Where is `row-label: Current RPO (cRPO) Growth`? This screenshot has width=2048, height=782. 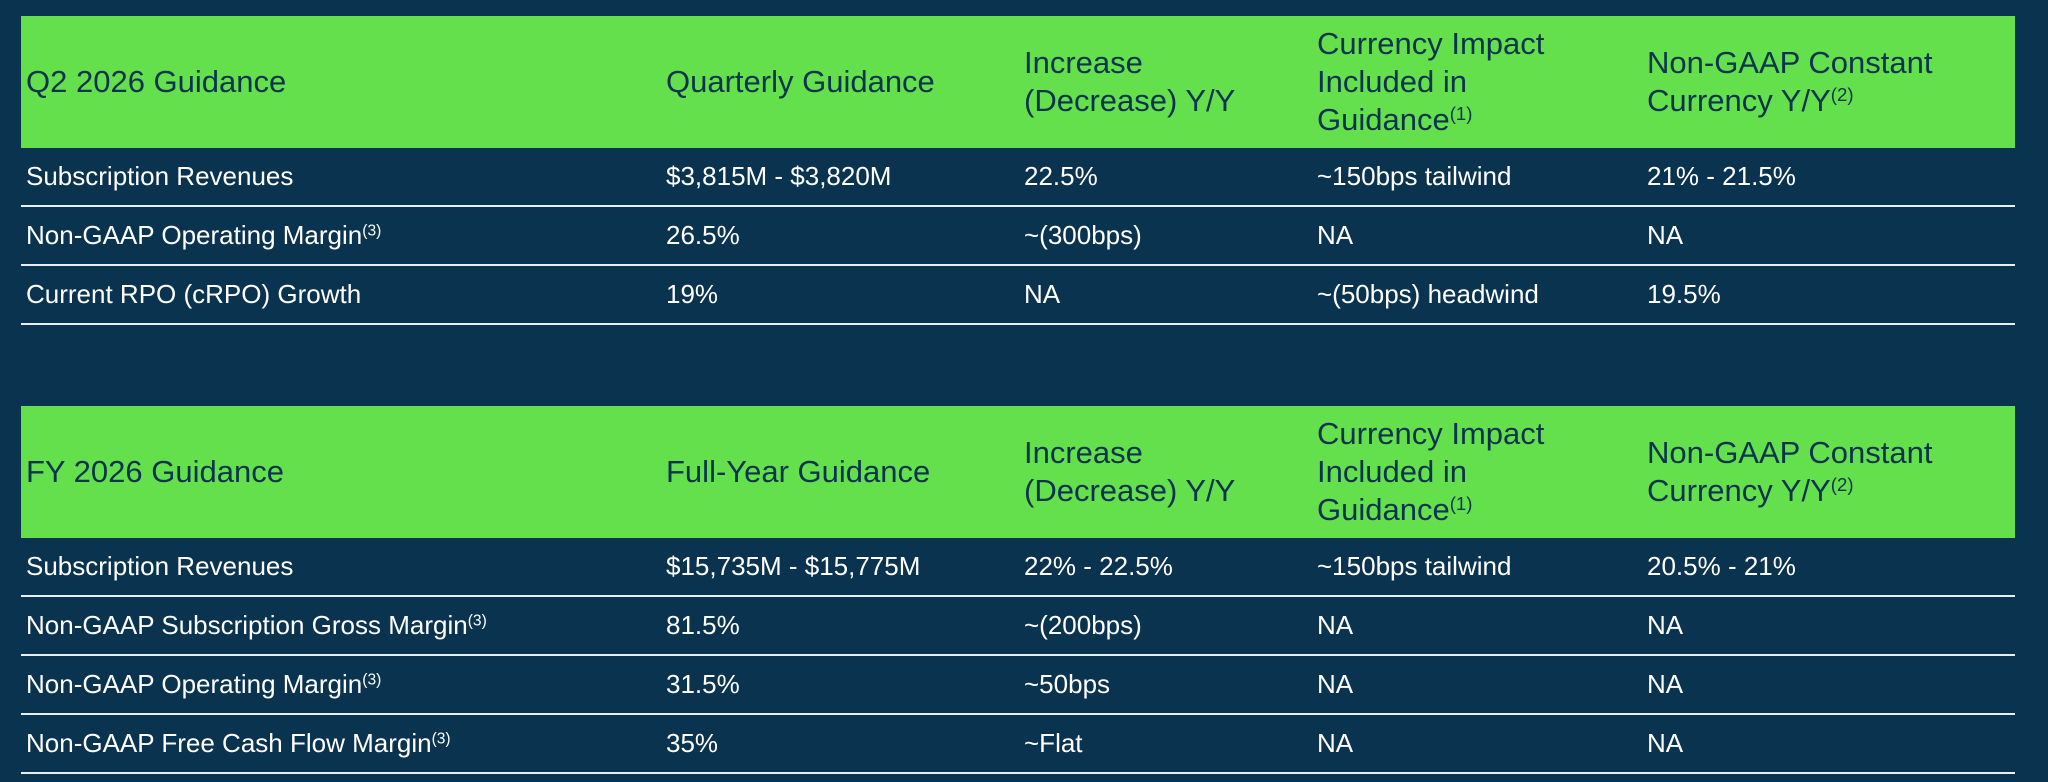
row-label: Current RPO (cRPO) Growth is located at coordinates (341, 294).